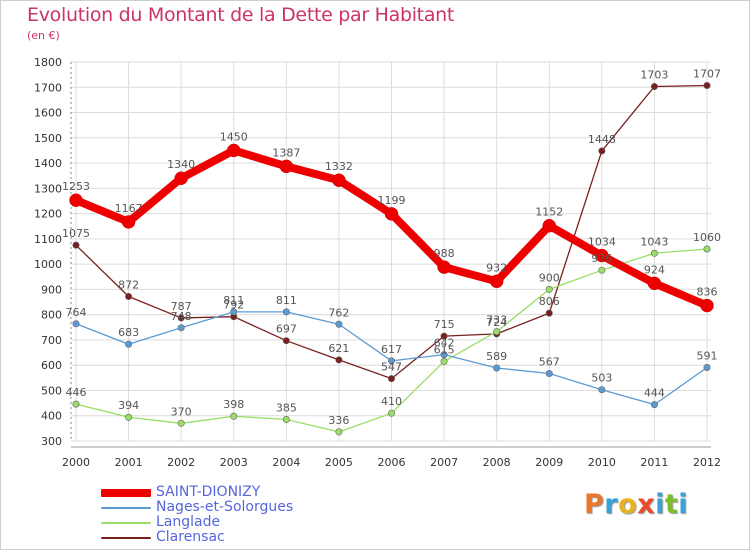  What do you see at coordinates (233, 305) in the screenshot?
I see `data-label: 792` at bounding box center [233, 305].